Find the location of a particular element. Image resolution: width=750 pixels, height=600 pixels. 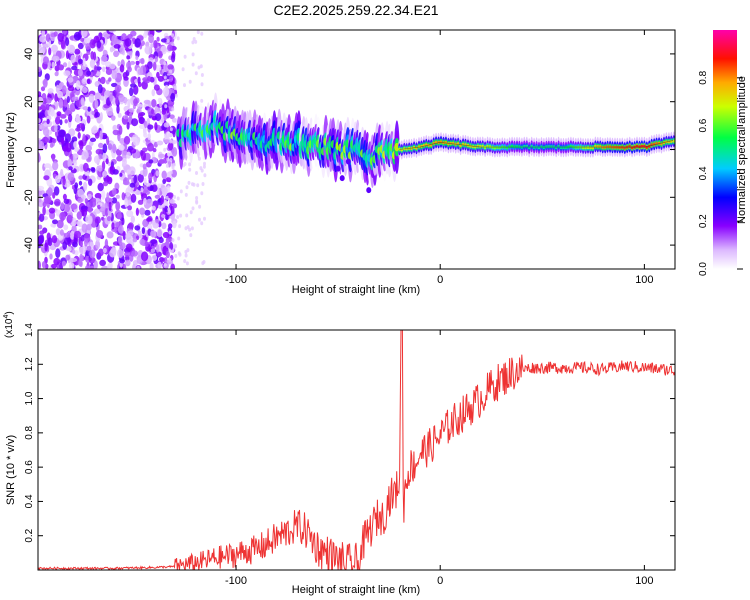

y-tick-label: 20 is located at coordinates (29, 102).